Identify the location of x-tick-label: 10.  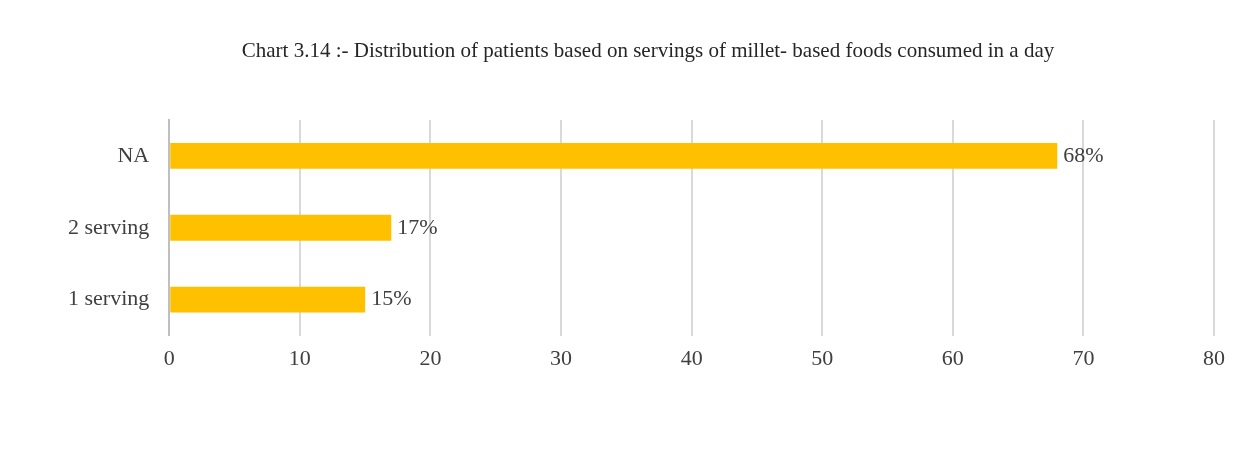
(299, 357).